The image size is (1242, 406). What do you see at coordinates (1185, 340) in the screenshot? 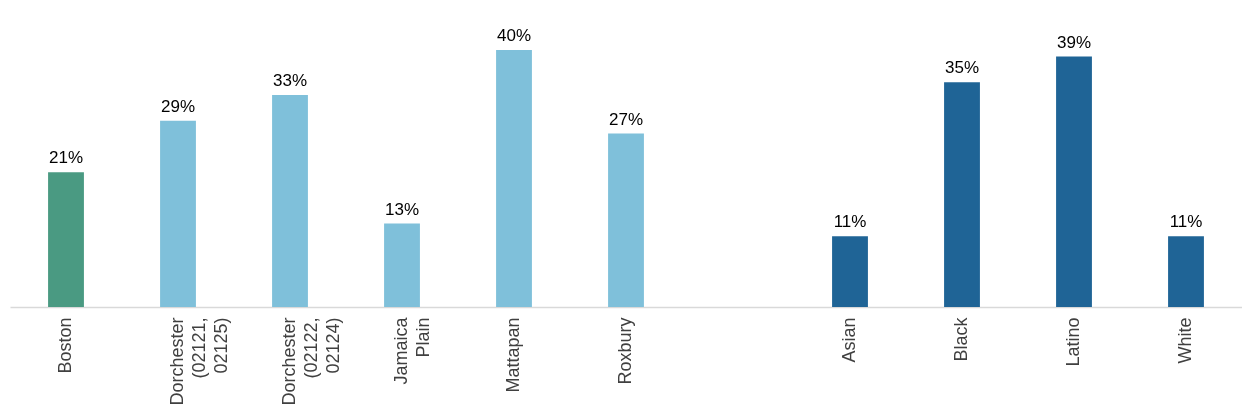
I see `x-tick-label: White` at bounding box center [1185, 340].